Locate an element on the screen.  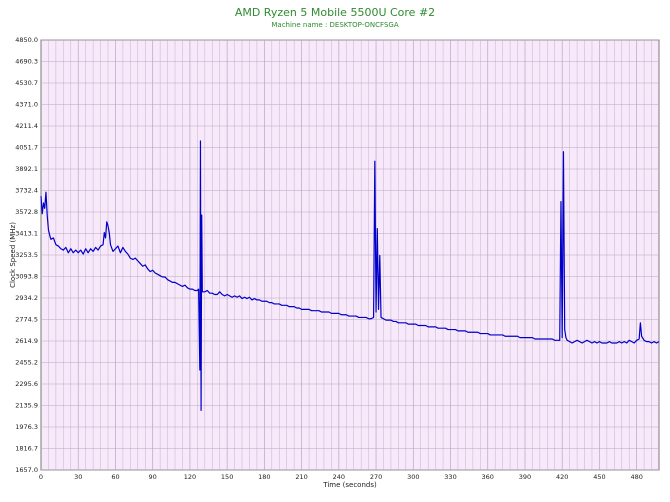
x-tick-label: 60 is located at coordinates (115, 477).